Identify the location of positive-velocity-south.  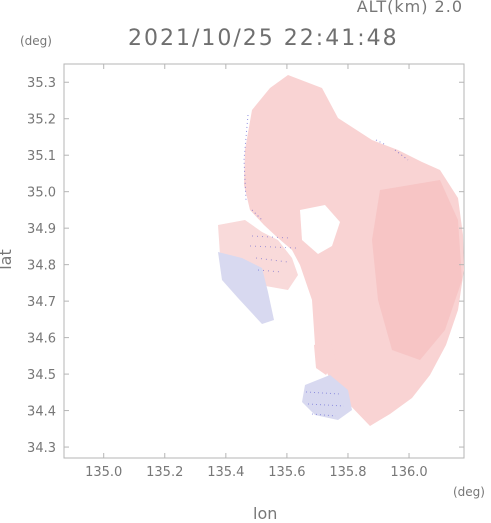
(325, 357).